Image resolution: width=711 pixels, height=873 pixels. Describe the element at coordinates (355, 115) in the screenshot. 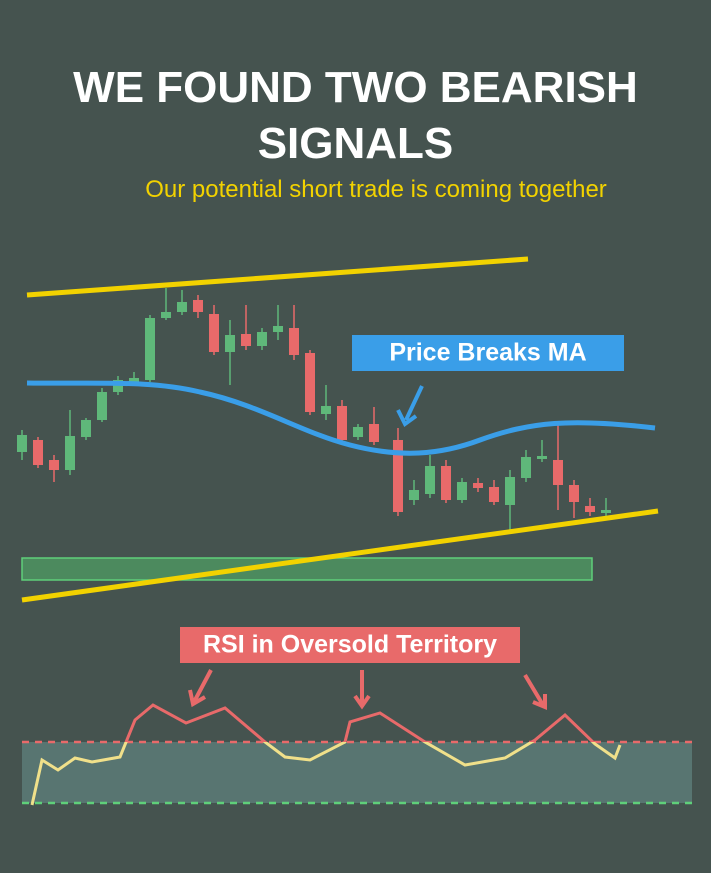

I see `title: WE FOUND TWO BEARISH SIGNALS` at that location.